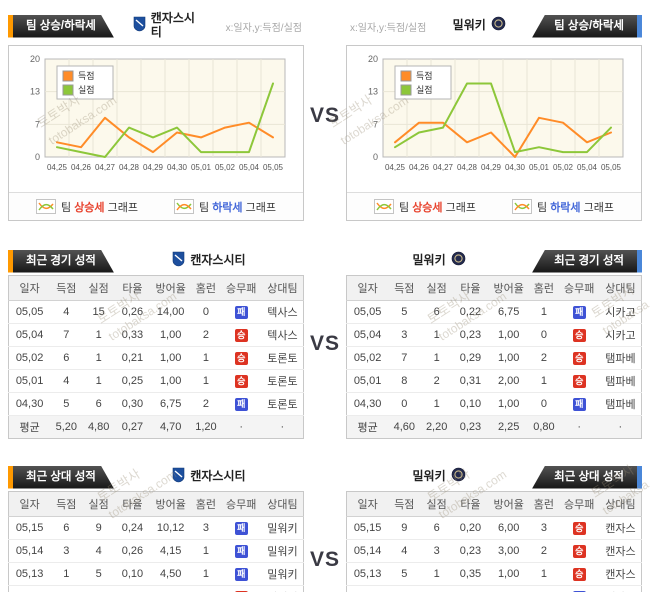 Image resolution: width=650 pixels, height=592 pixels. What do you see at coordinates (263, 28) in the screenshot?
I see `axis-hint: x:일자,y:득점/실점` at bounding box center [263, 28].